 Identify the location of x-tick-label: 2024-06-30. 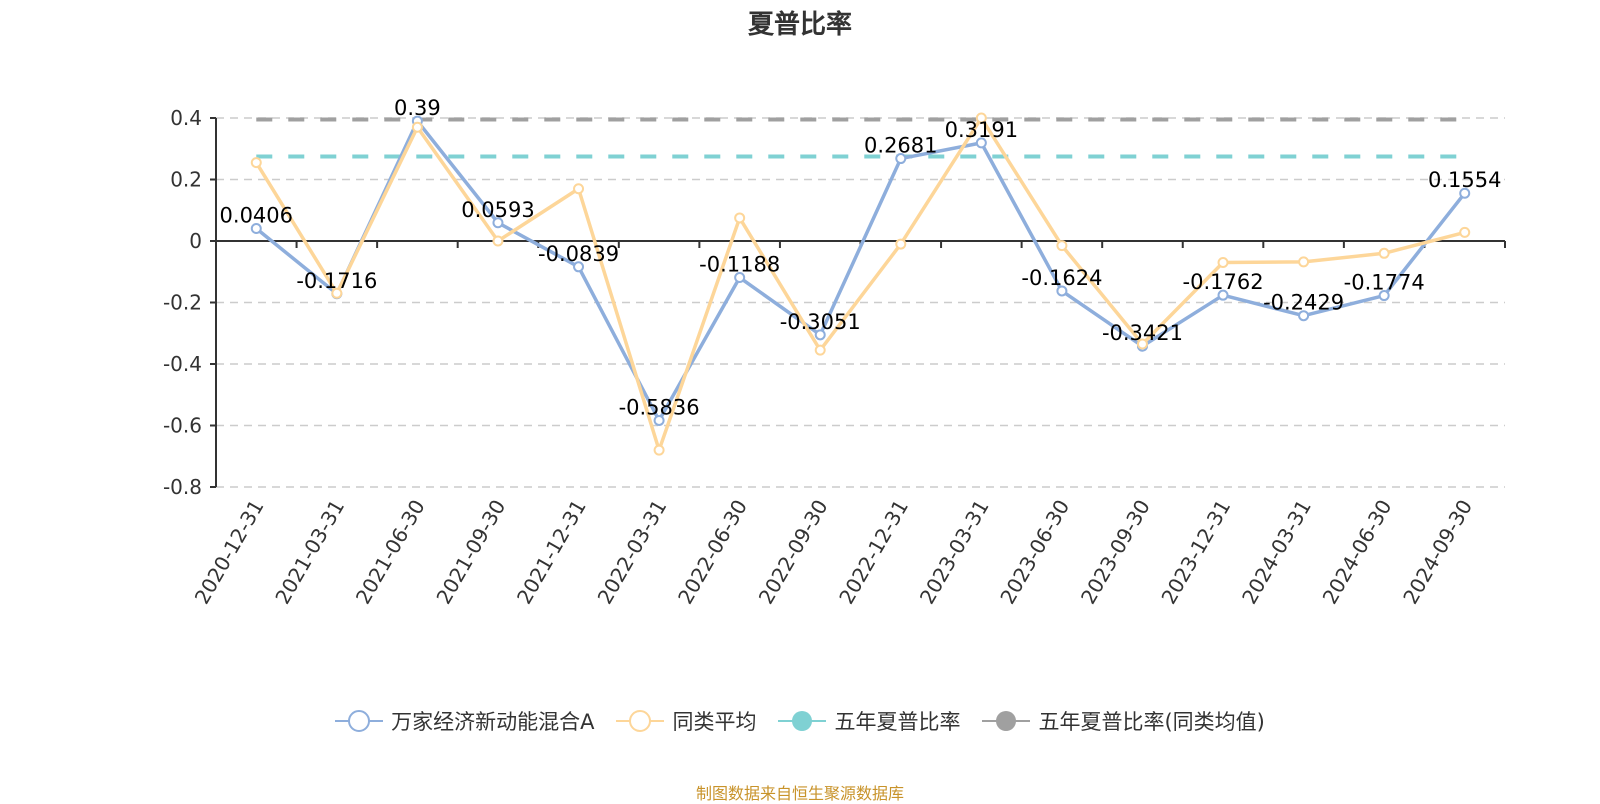
(1357, 552).